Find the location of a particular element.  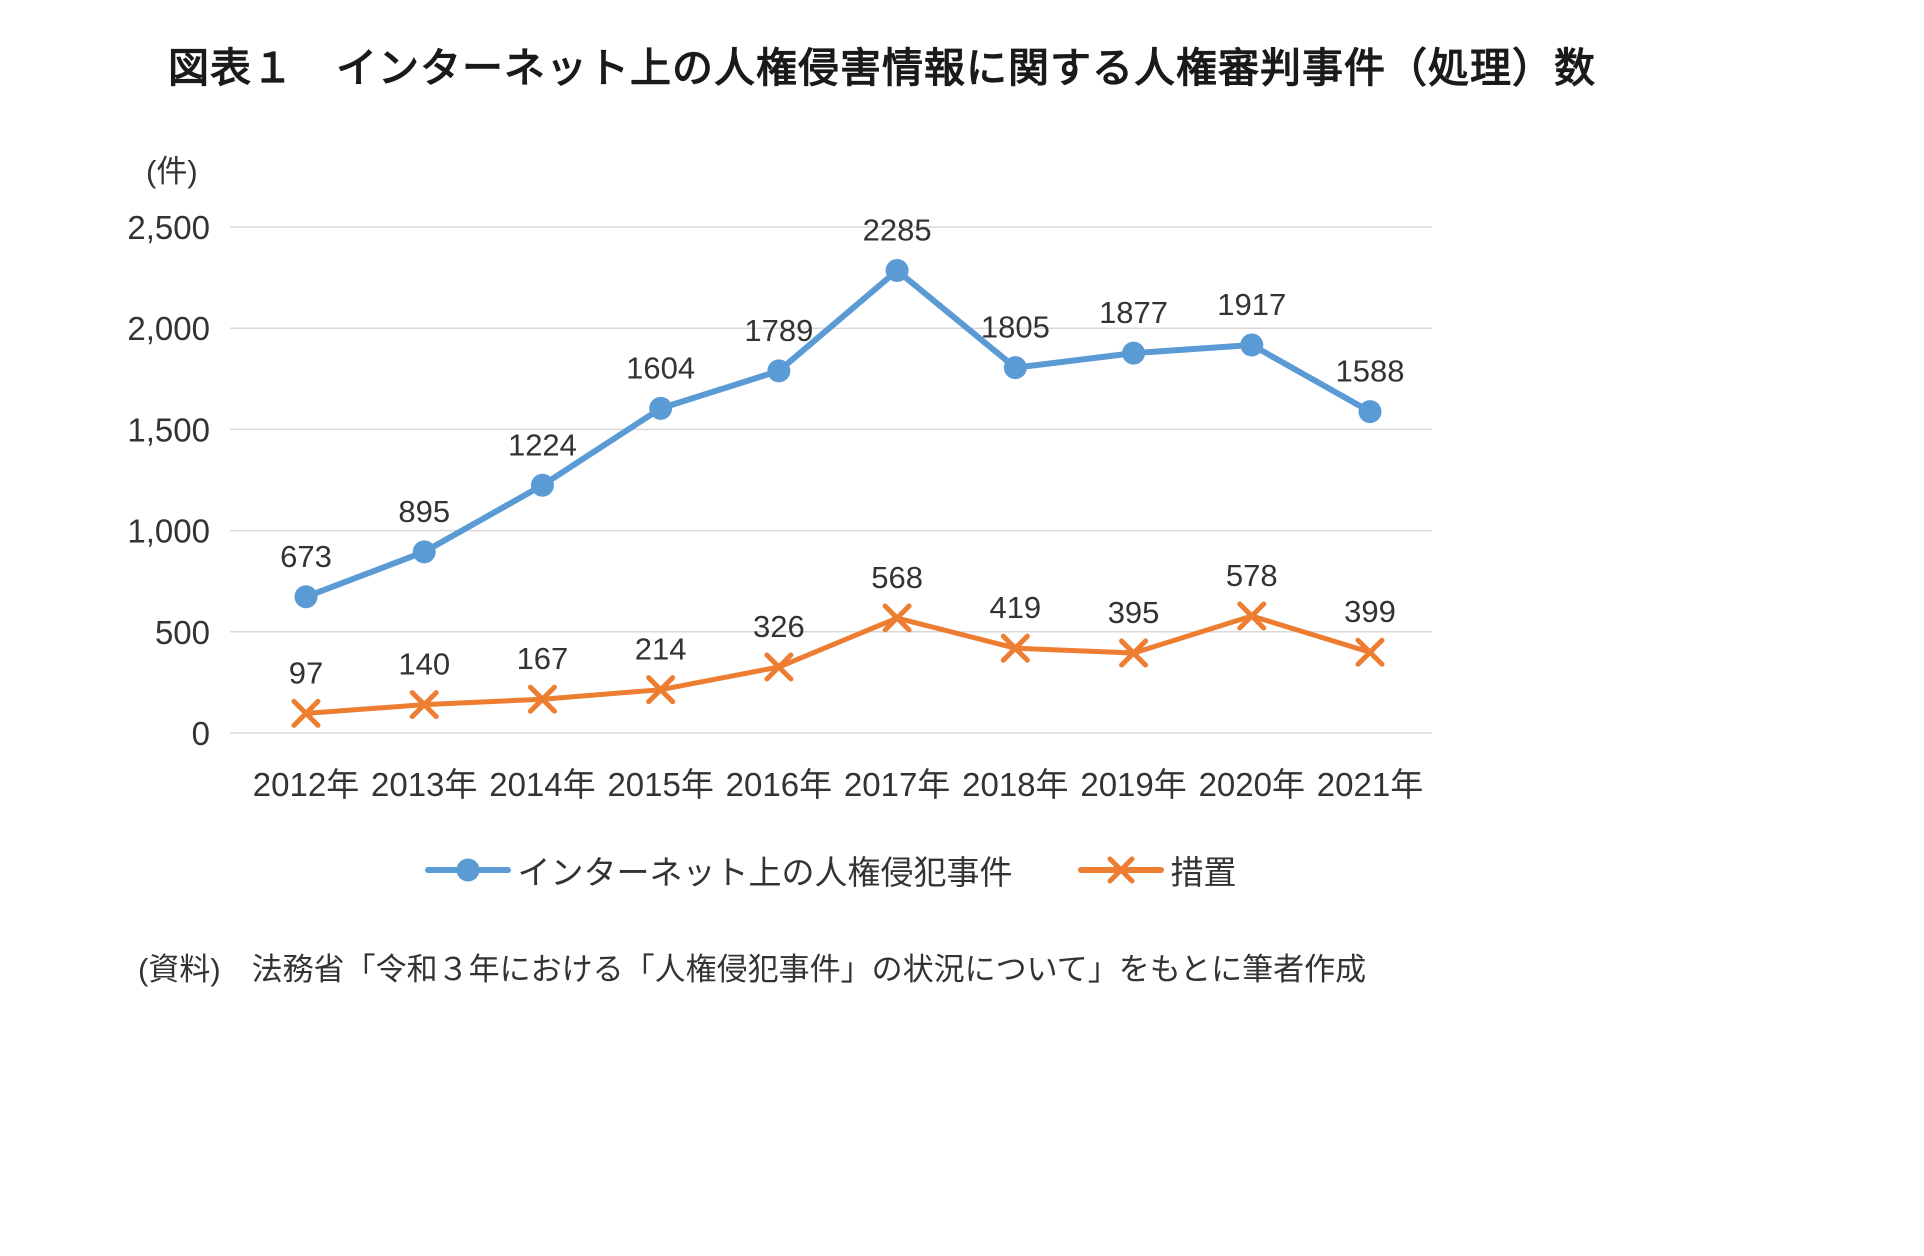

y-axis-unit-label: (件) is located at coordinates (172, 171).